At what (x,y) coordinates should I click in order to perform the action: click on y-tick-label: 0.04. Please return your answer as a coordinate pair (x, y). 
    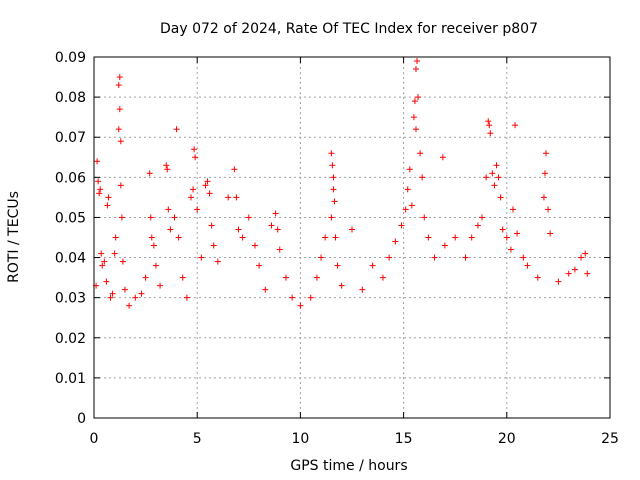
    Looking at the image, I should click on (70, 259).